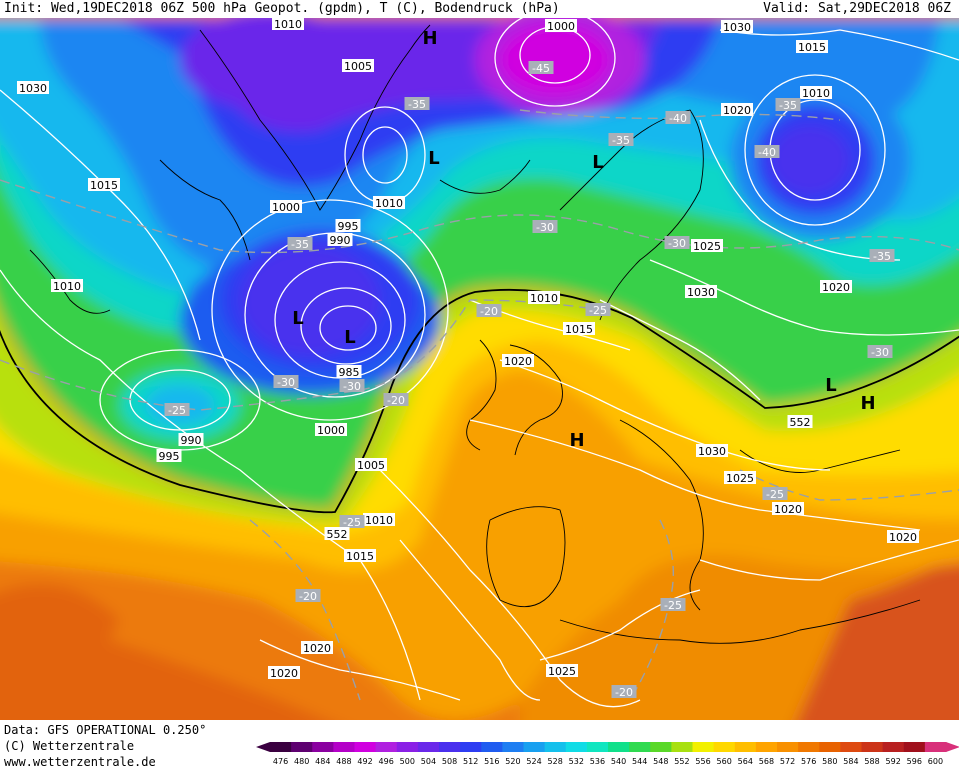 The height and width of the screenshot is (770, 959). Describe the element at coordinates (80, 762) in the screenshot. I see `website-url: www.wetterzentrale.de` at that location.